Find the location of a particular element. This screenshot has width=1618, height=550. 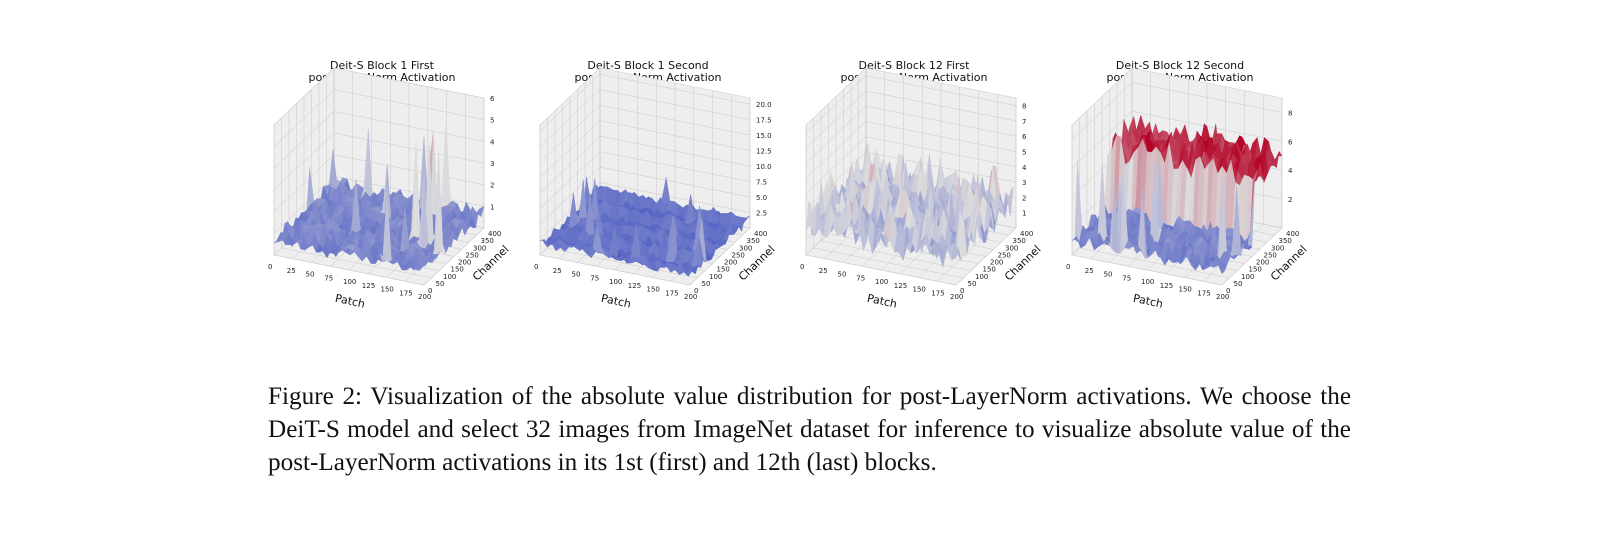

z-tick-label: 8 is located at coordinates (1024, 107).